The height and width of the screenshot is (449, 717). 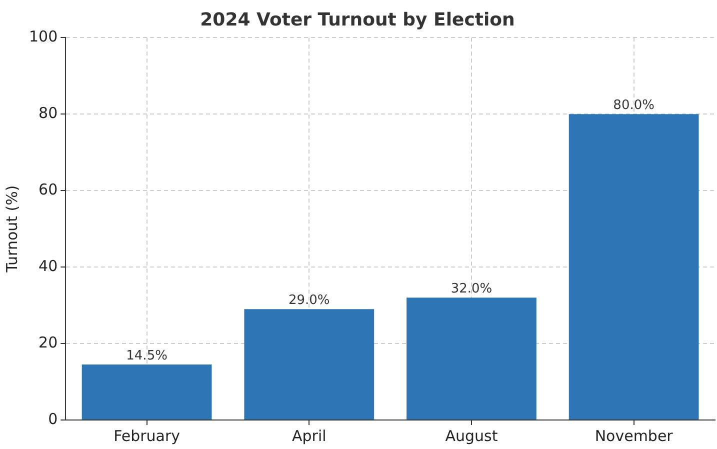 I want to click on data-label: 80.0%, so click(x=633, y=105).